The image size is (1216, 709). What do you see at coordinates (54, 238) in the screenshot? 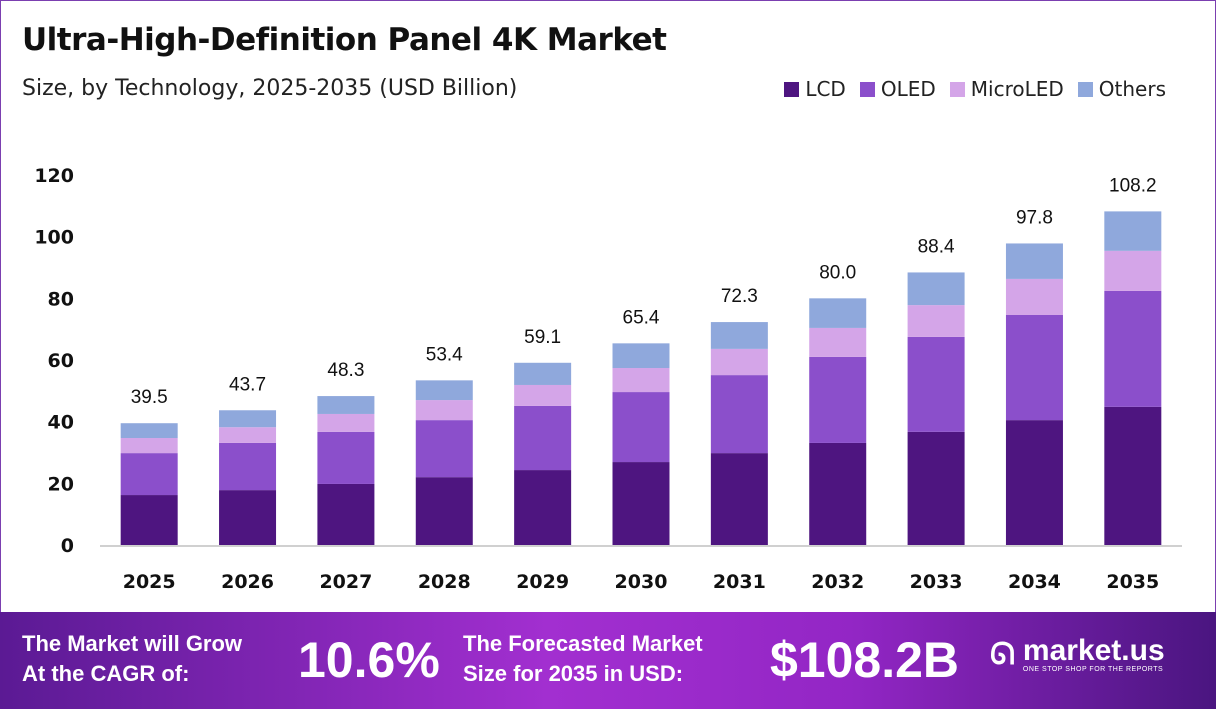
I see `y-tick-label: 100` at bounding box center [54, 238].